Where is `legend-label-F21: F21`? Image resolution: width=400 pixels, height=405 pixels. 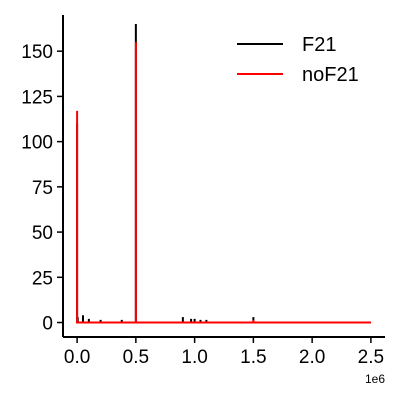 legend-label-F21: F21 is located at coordinates (319, 45).